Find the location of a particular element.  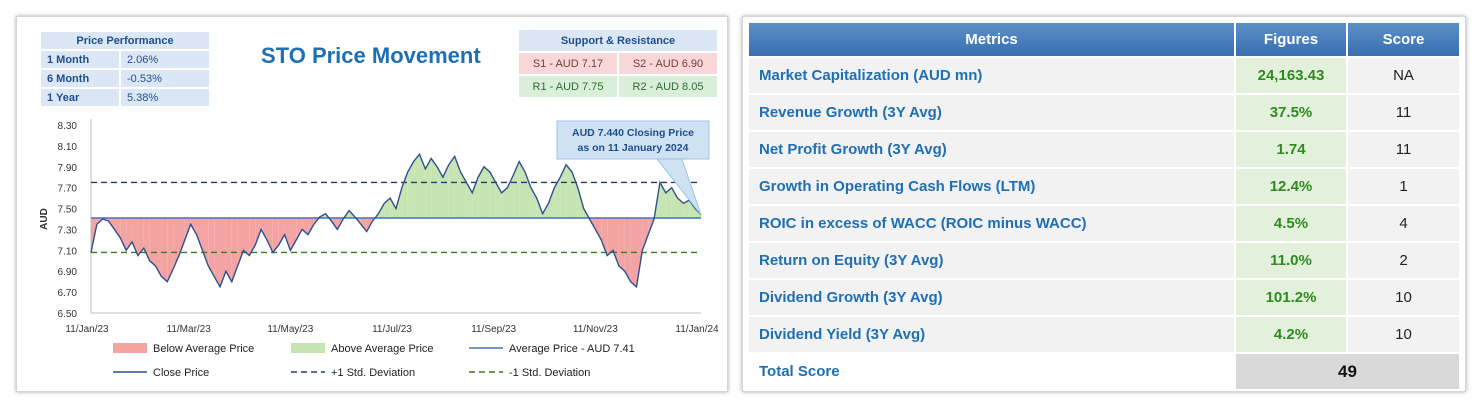

score-column-header: Score is located at coordinates (1403, 39).